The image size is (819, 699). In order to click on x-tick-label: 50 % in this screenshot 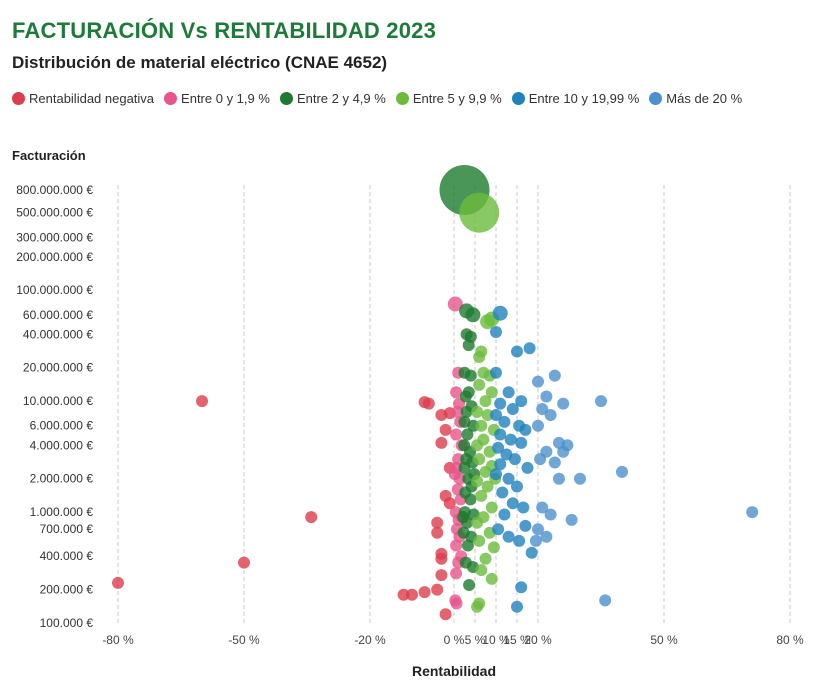, I will do `click(664, 640)`.